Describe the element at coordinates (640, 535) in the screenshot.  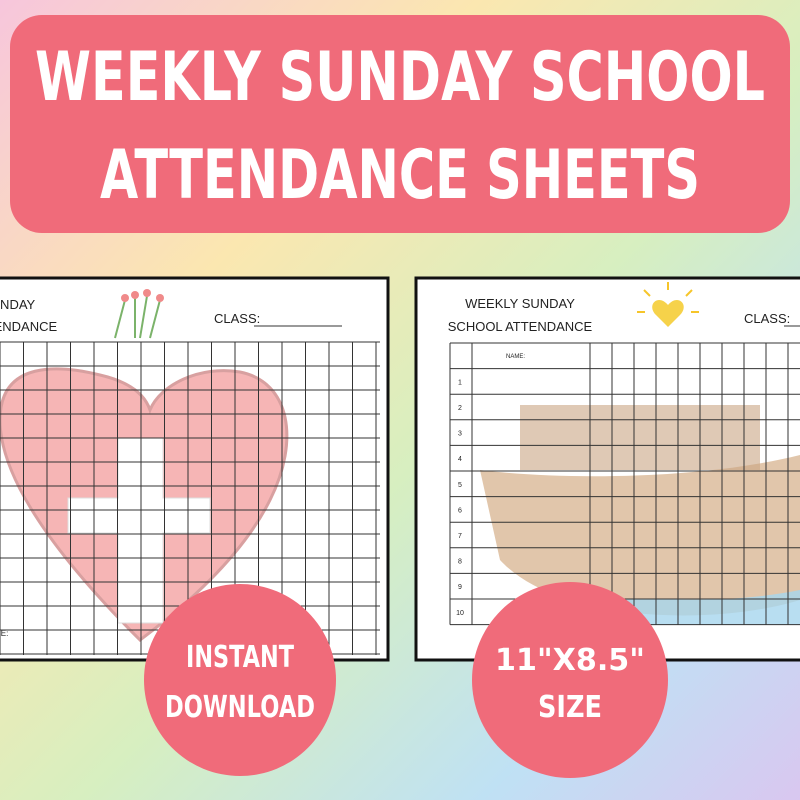
I see `ark` at that location.